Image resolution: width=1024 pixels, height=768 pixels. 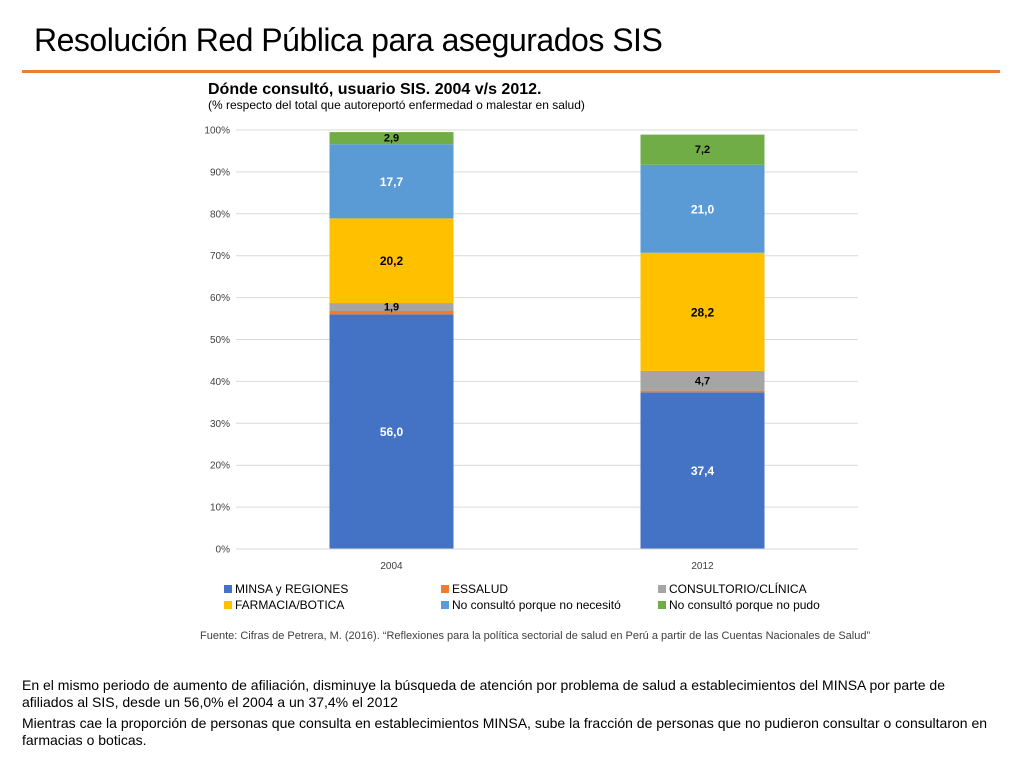 I want to click on y-tick-label: 60%, so click(x=220, y=298).